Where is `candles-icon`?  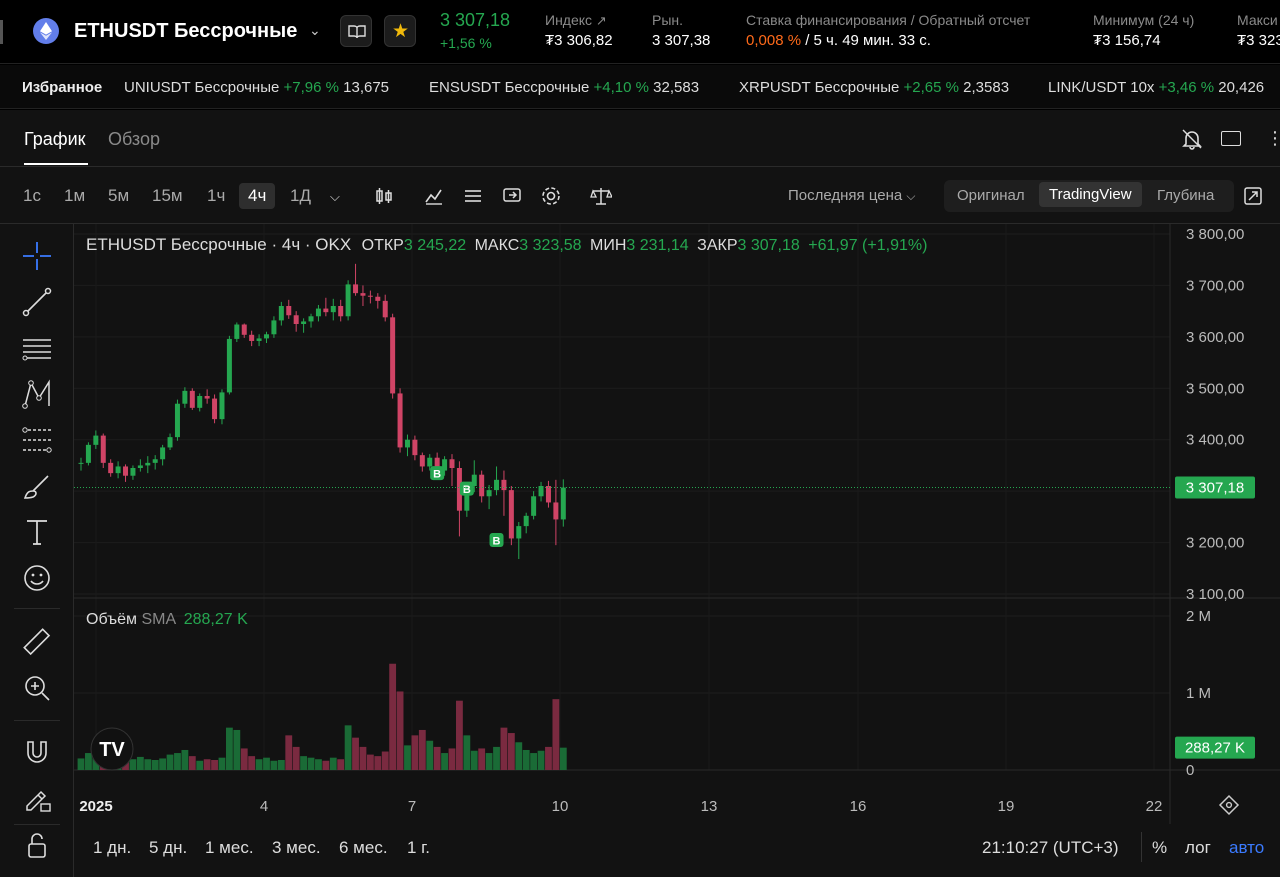
candles-icon is located at coordinates (384, 196).